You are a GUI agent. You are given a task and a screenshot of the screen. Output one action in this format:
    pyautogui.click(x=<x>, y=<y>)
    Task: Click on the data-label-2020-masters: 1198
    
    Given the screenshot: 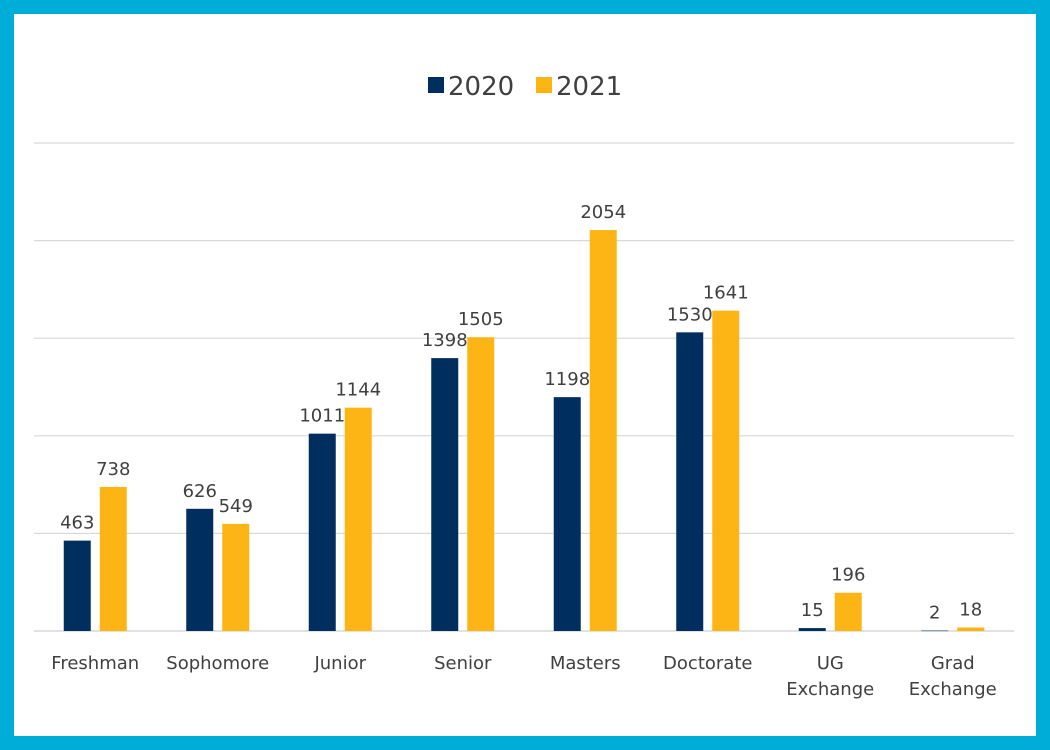 What is the action you would take?
    pyautogui.click(x=567, y=379)
    